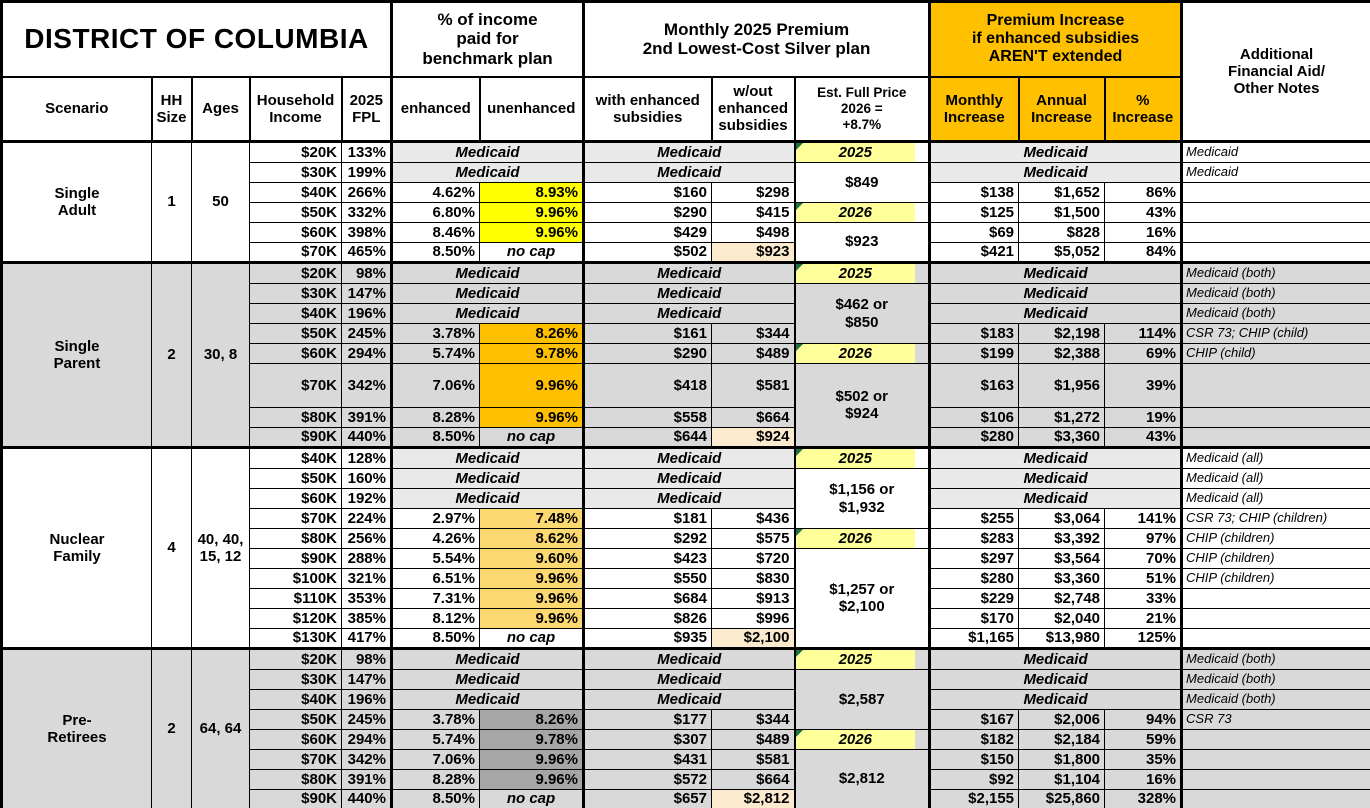 Image resolution: width=1370 pixels, height=808 pixels. Describe the element at coordinates (366, 313) in the screenshot. I see `fpl-cell: 196%` at that location.